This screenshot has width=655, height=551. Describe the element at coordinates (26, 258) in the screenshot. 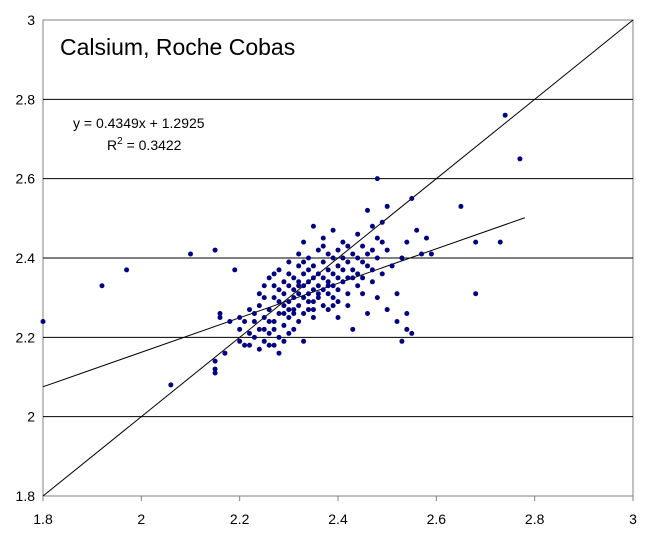

I see `y-tick-label: 2.4` at that location.